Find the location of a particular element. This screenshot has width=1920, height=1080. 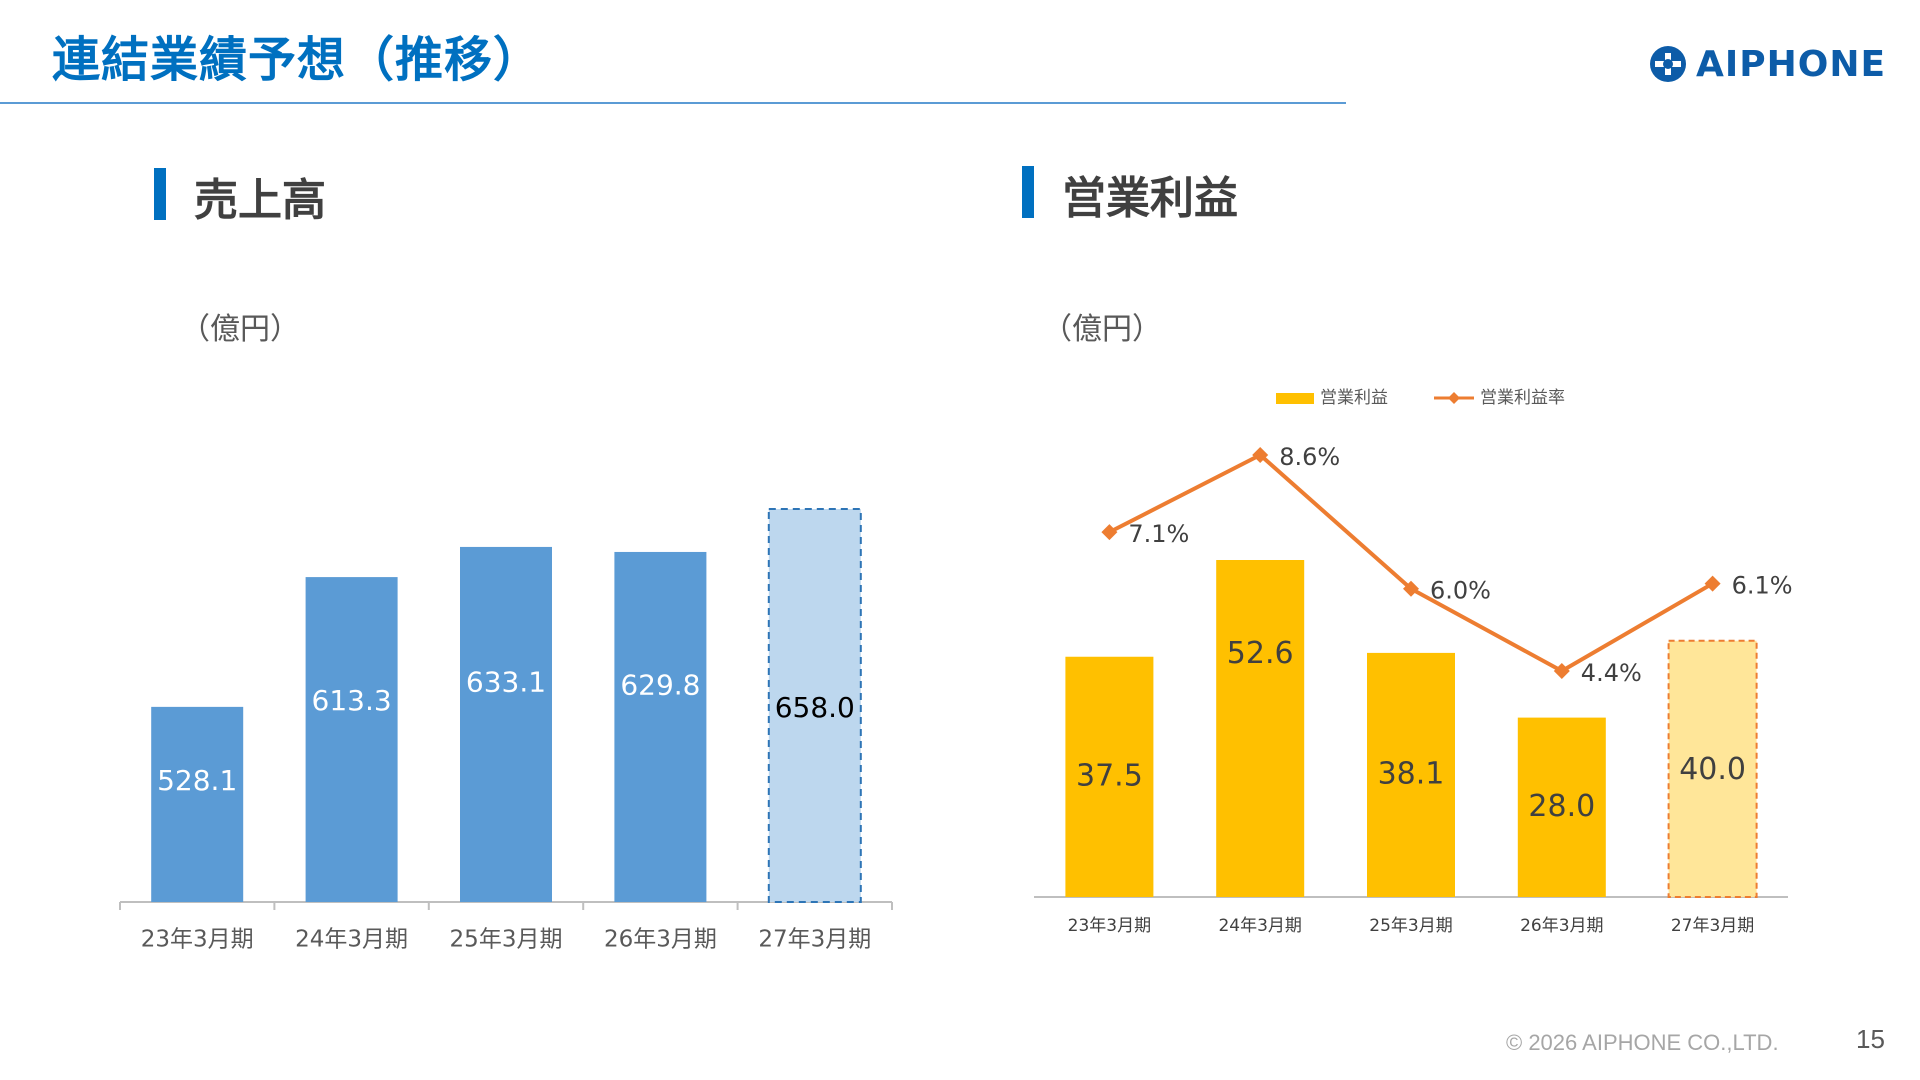

profit-data-label: 37.5 is located at coordinates (1109, 775).